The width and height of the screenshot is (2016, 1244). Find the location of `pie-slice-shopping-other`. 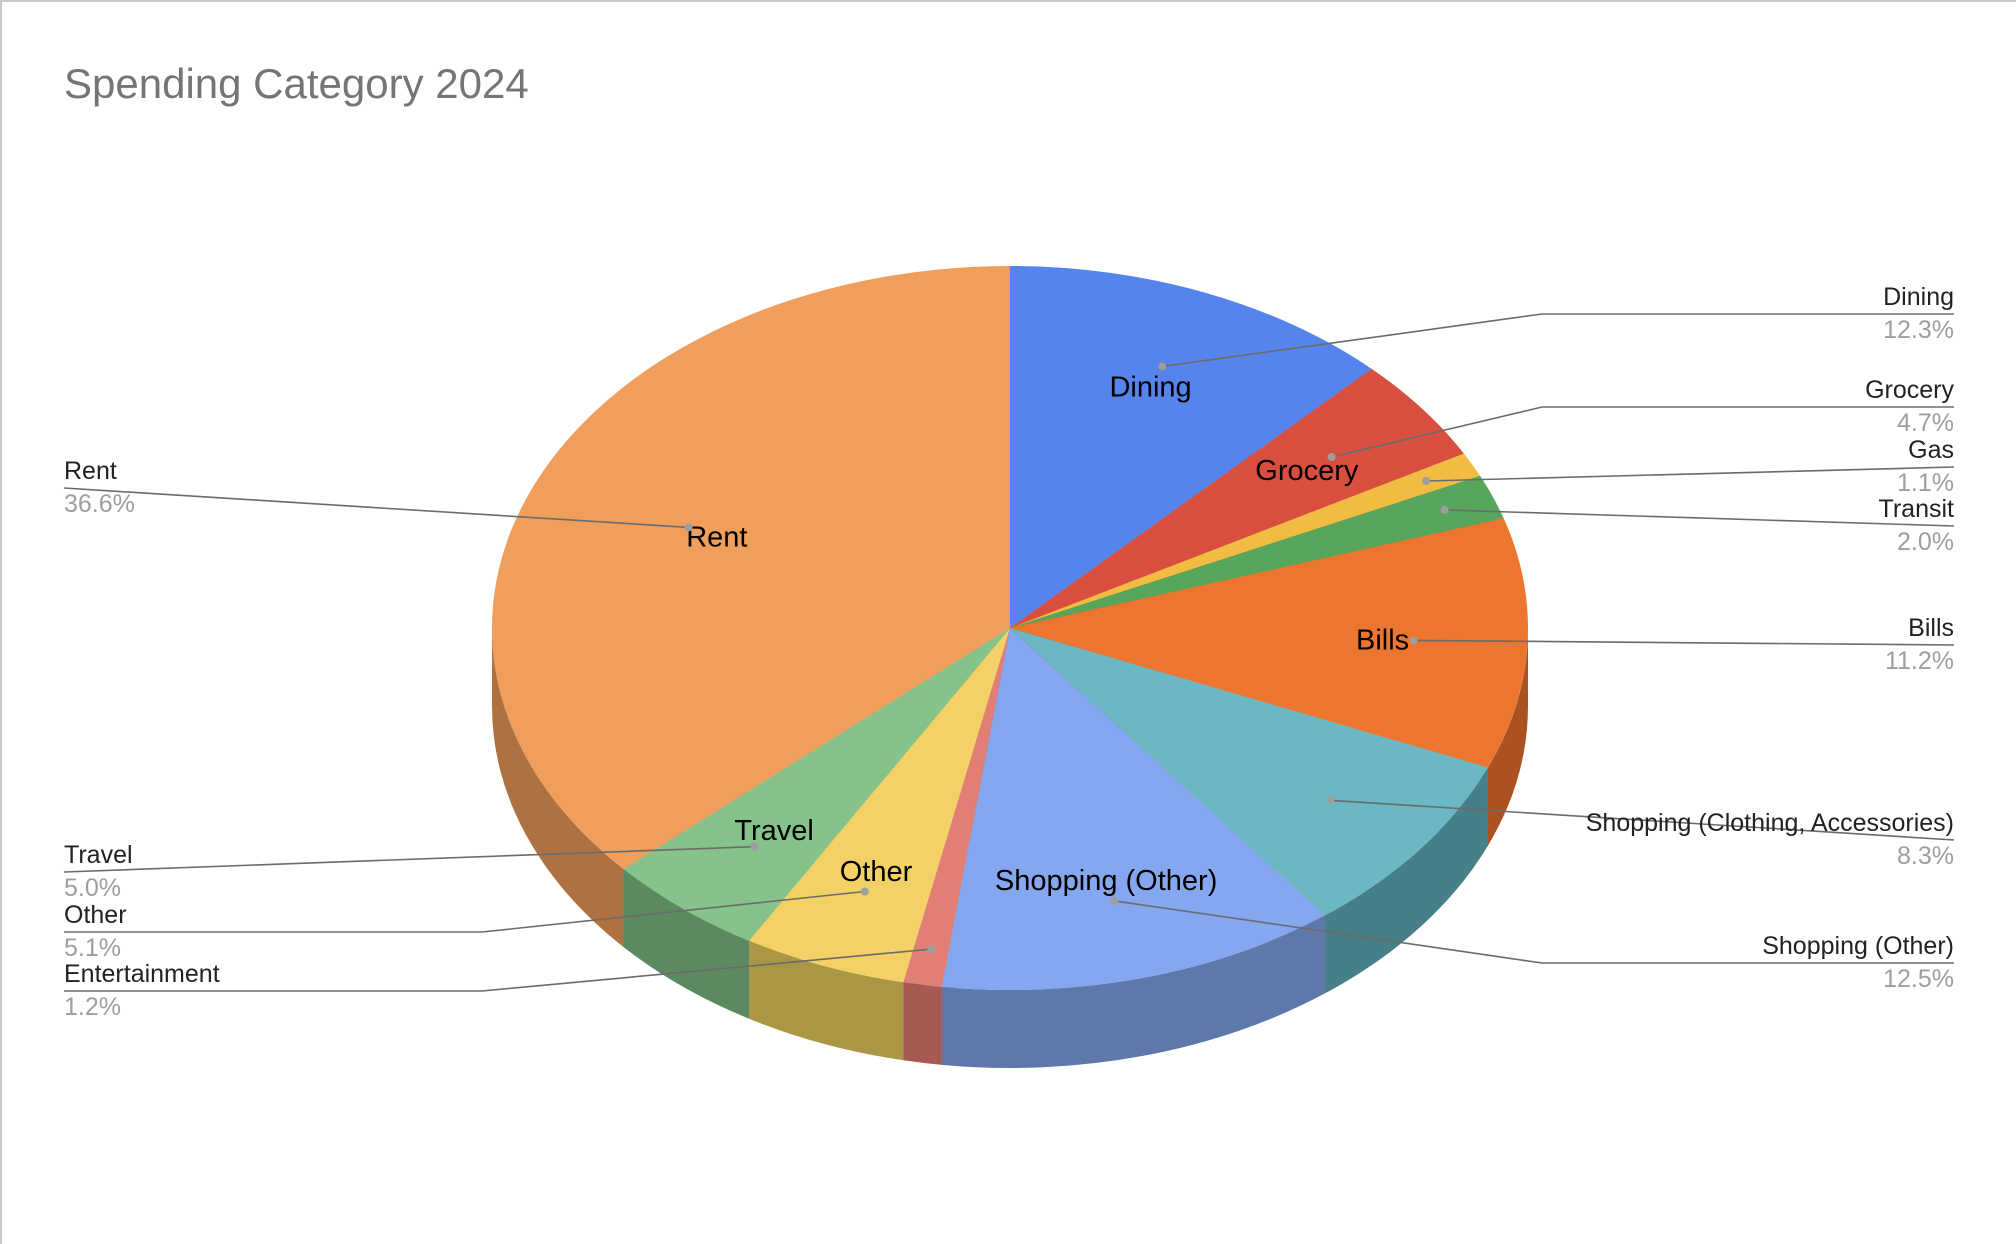

pie-slice-shopping-other is located at coordinates (1133, 809).